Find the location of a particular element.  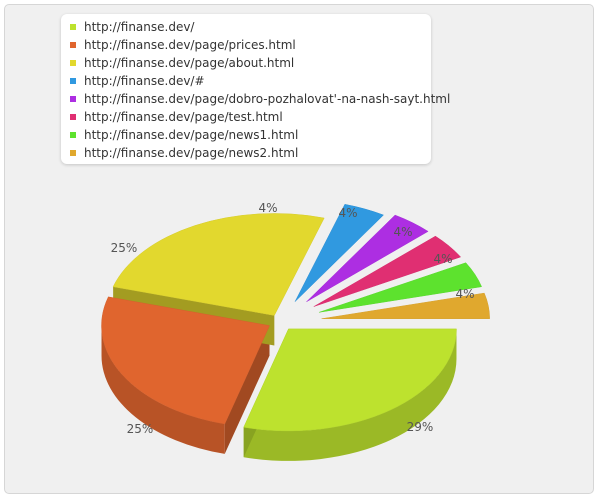

legend-label: http://finanse.dev/ is located at coordinates (139, 27).